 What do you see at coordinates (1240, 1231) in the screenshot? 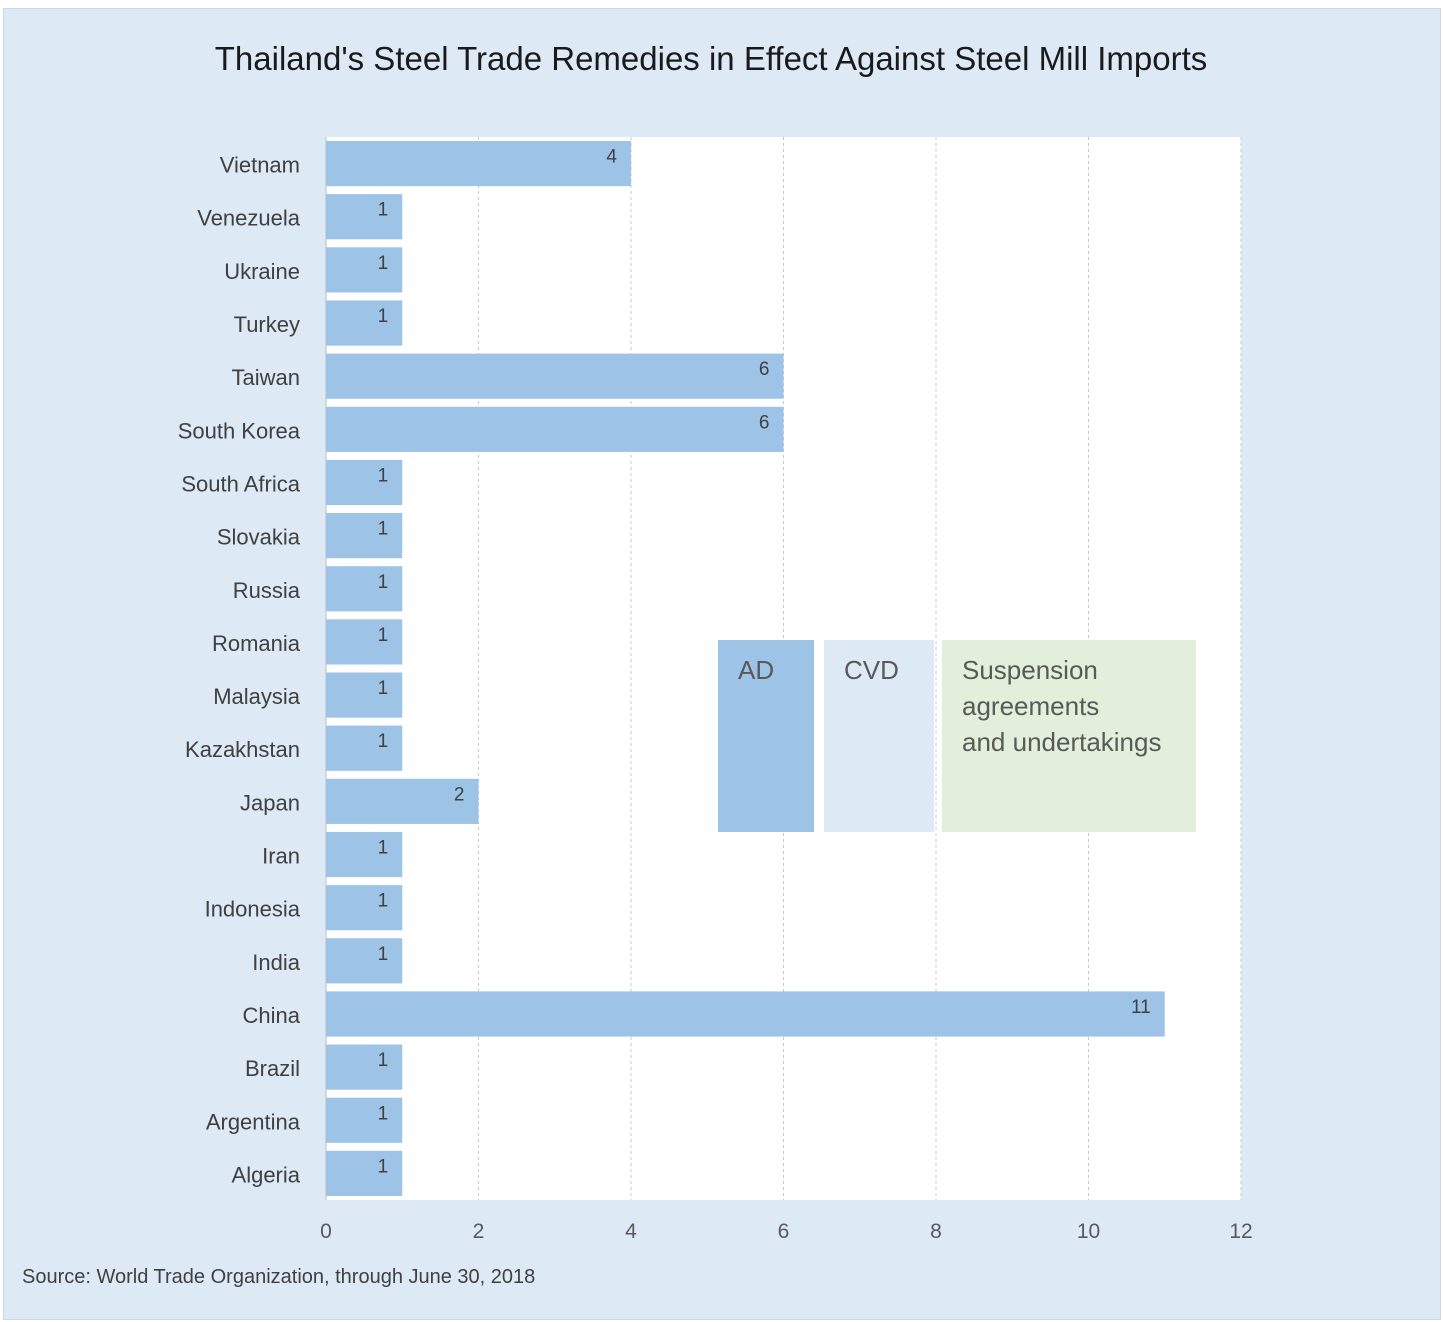
I see `x-tick-label: 12` at bounding box center [1240, 1231].